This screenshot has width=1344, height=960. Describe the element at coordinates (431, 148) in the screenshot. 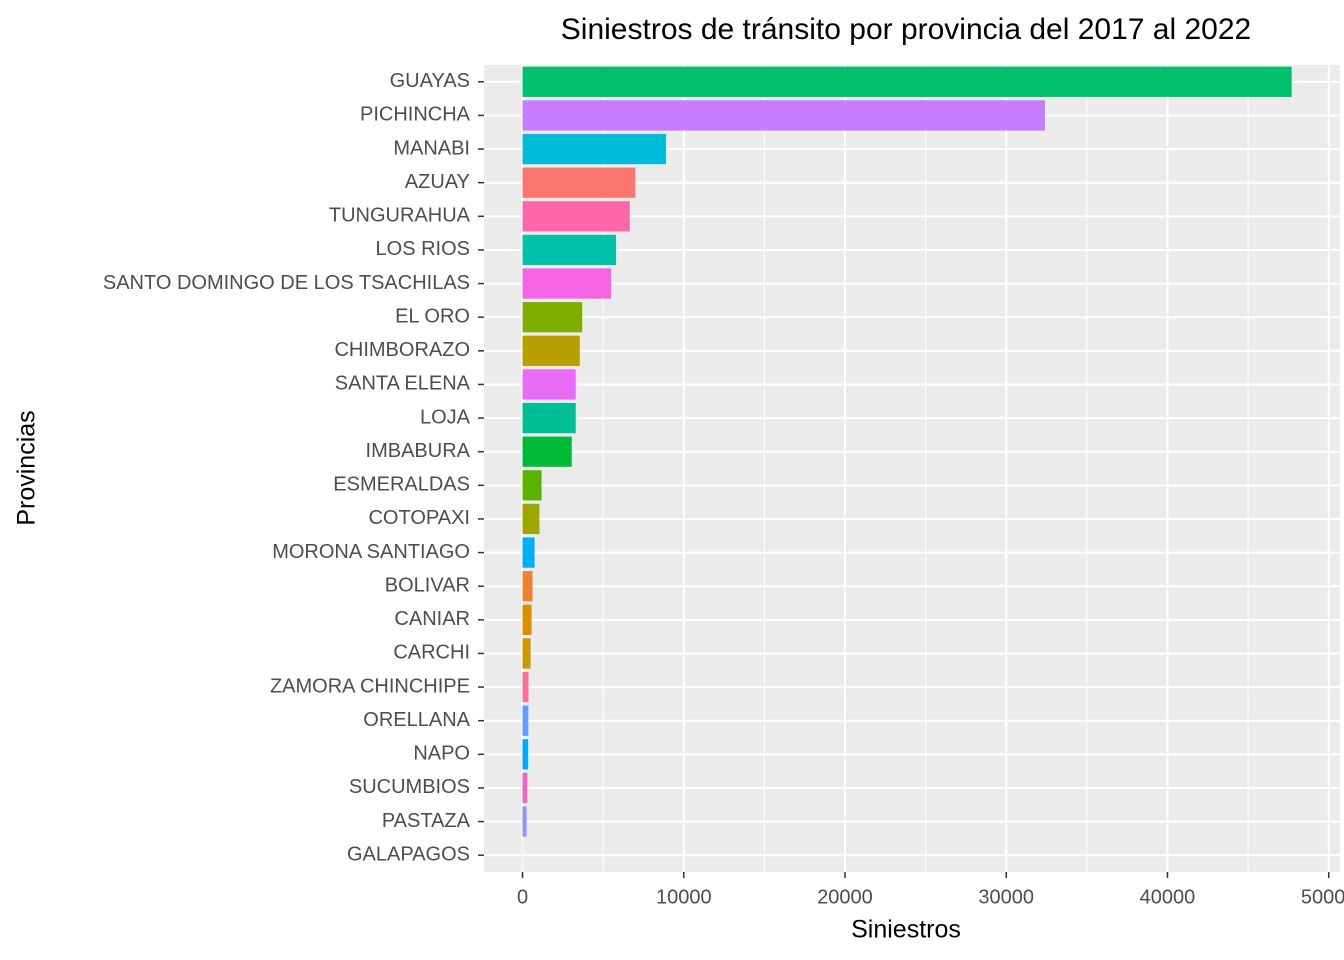

I see `y-tick-label: MANABI` at that location.